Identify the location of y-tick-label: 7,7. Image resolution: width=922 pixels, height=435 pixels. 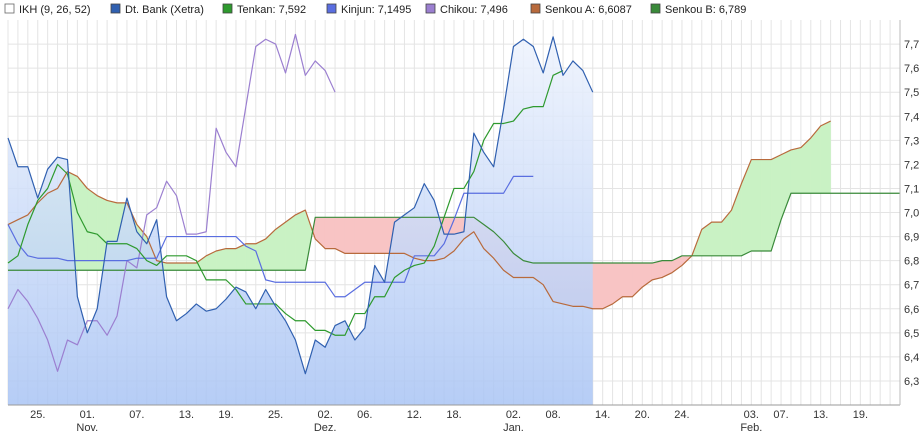
(911, 45).